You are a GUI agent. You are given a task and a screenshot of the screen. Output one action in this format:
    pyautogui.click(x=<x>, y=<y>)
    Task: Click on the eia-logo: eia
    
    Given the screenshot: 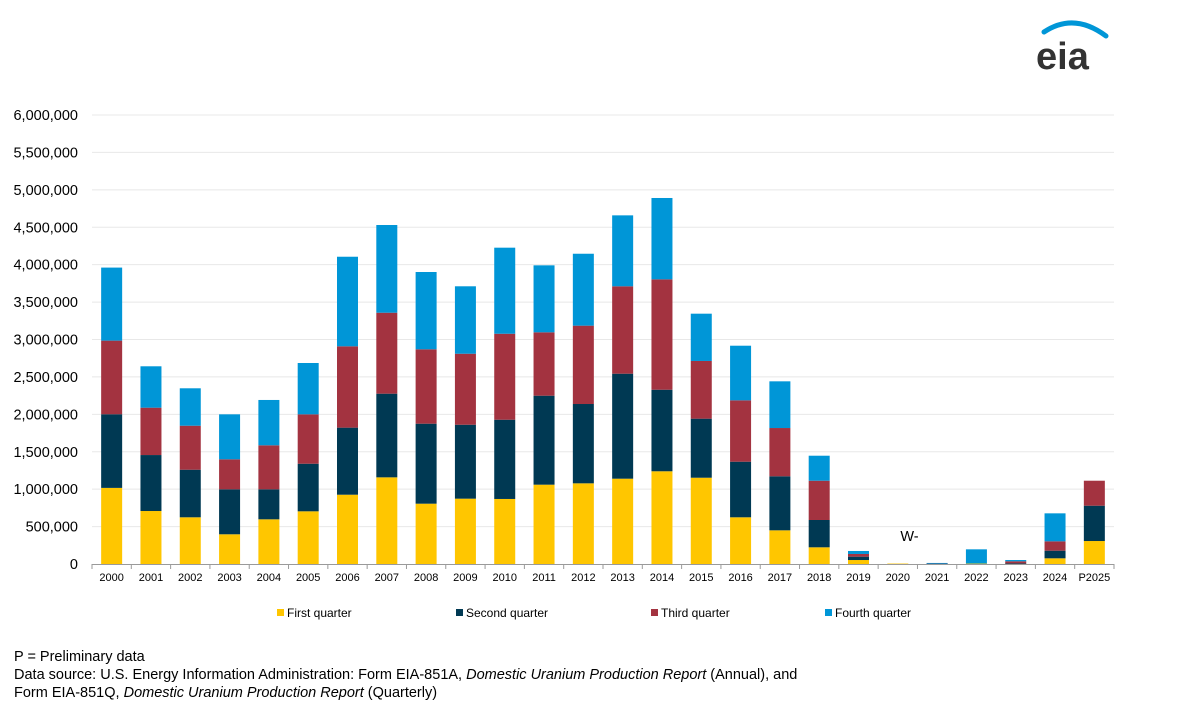 What is the action you would take?
    pyautogui.click(x=1070, y=48)
    